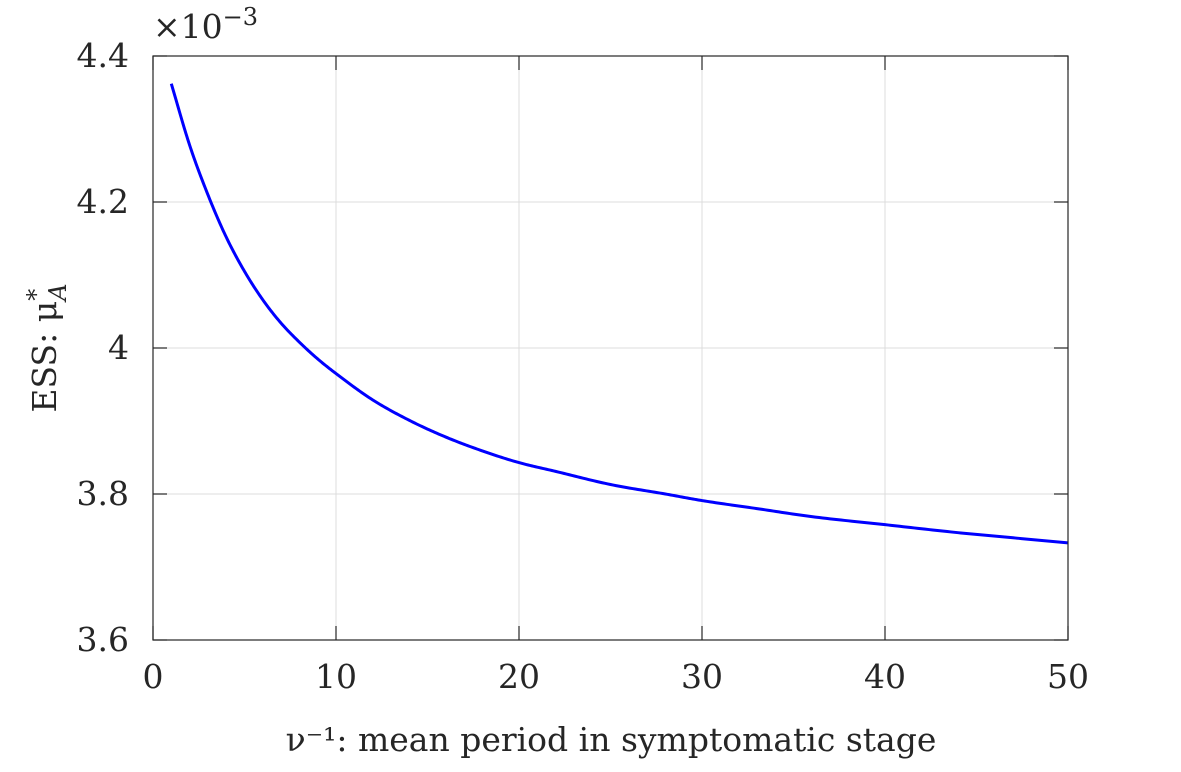  What do you see at coordinates (188, 26) in the screenshot?
I see `y-multiplier-base: ×10` at bounding box center [188, 26].